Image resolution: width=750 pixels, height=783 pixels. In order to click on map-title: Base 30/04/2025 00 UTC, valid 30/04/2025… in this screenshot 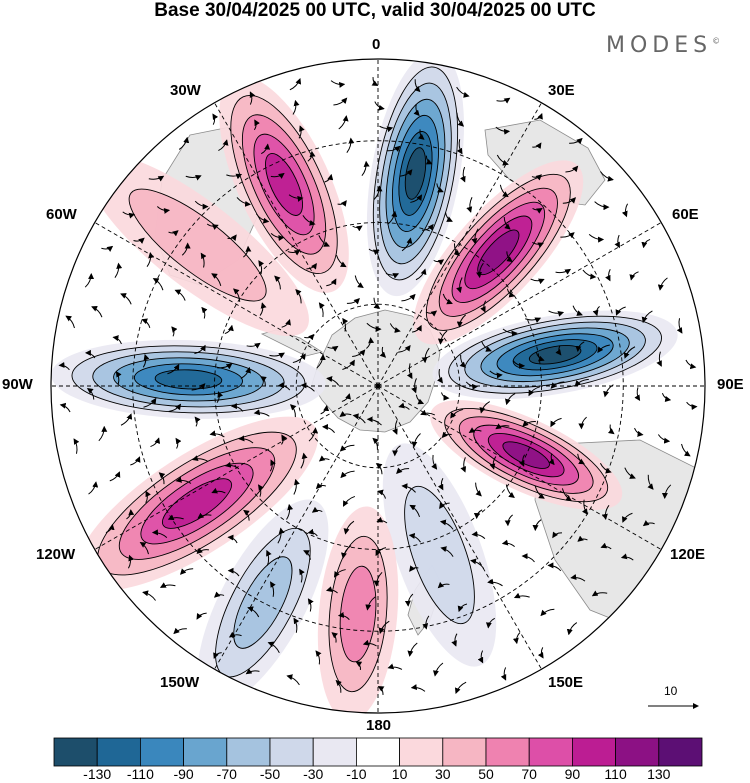, I will do `click(375, 10)`.